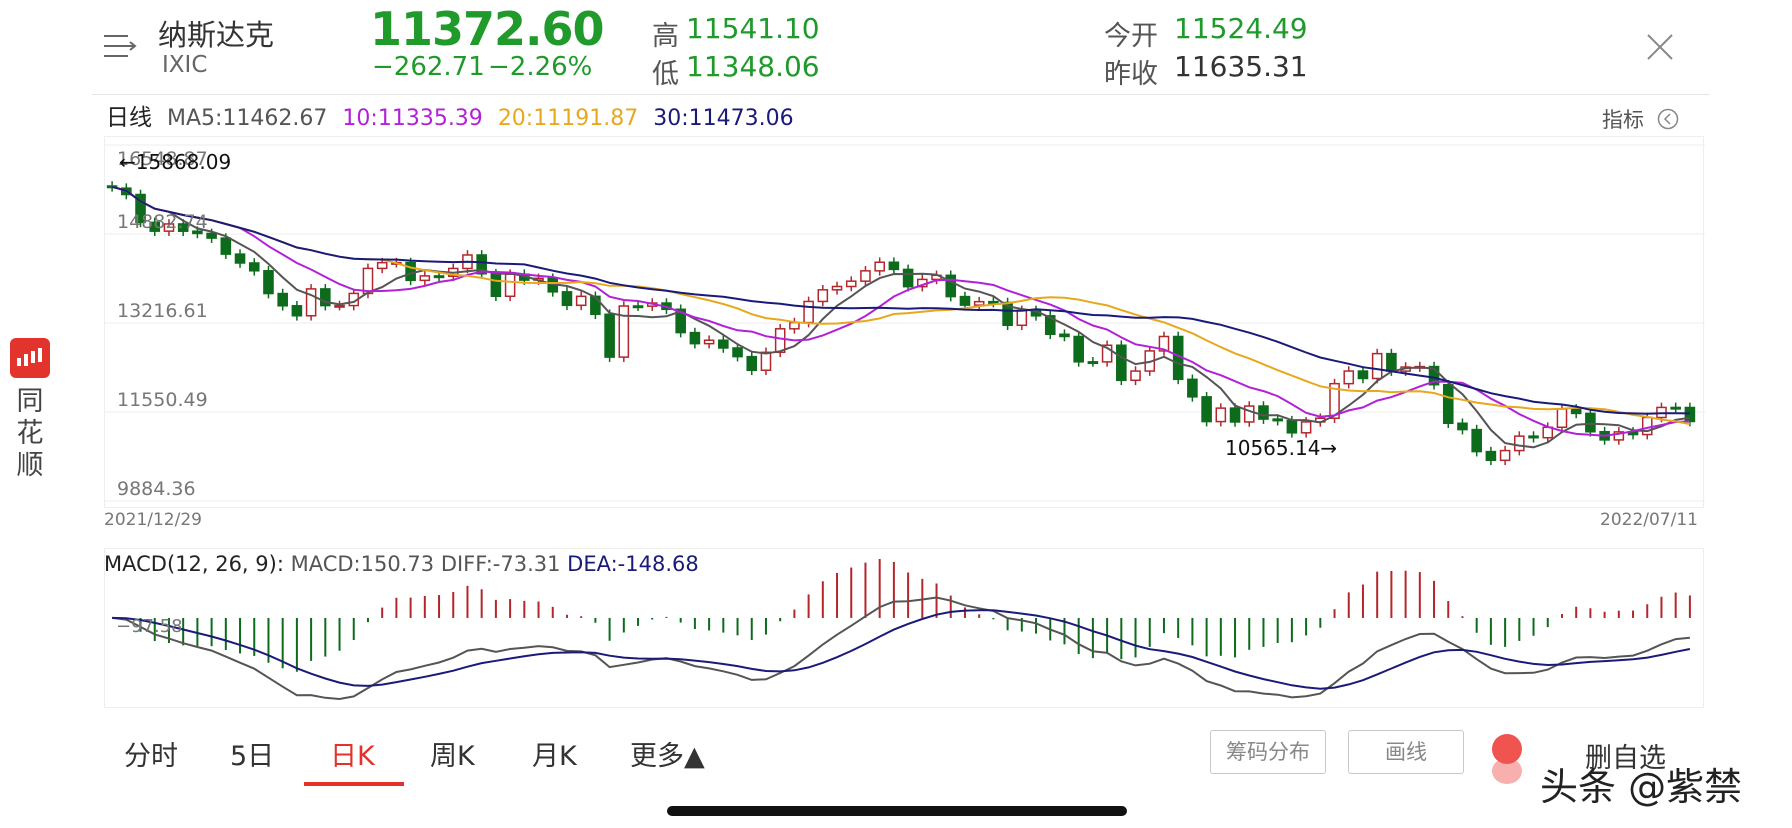 This screenshot has width=1792, height=828. I want to click on indicator-label: 指标, so click(1623, 120).